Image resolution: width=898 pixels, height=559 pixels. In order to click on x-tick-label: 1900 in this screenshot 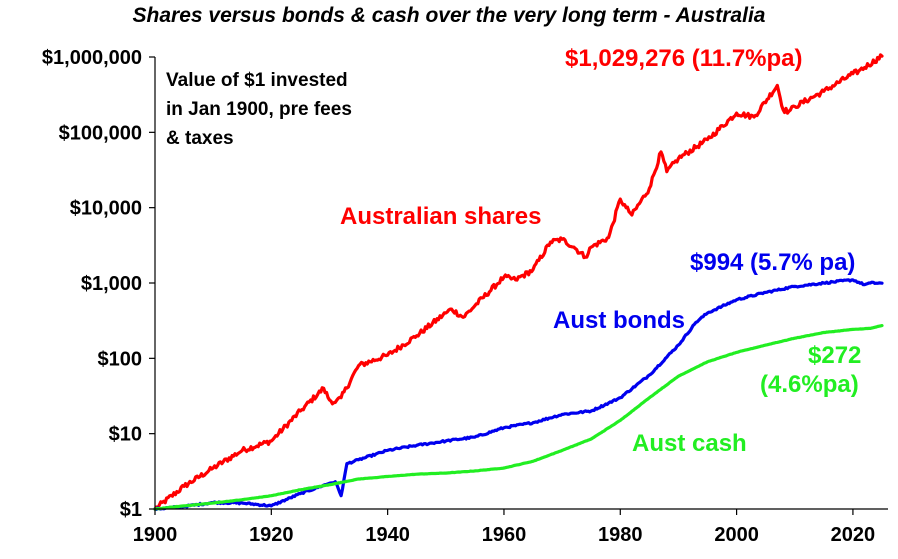, I will do `click(155, 535)`.